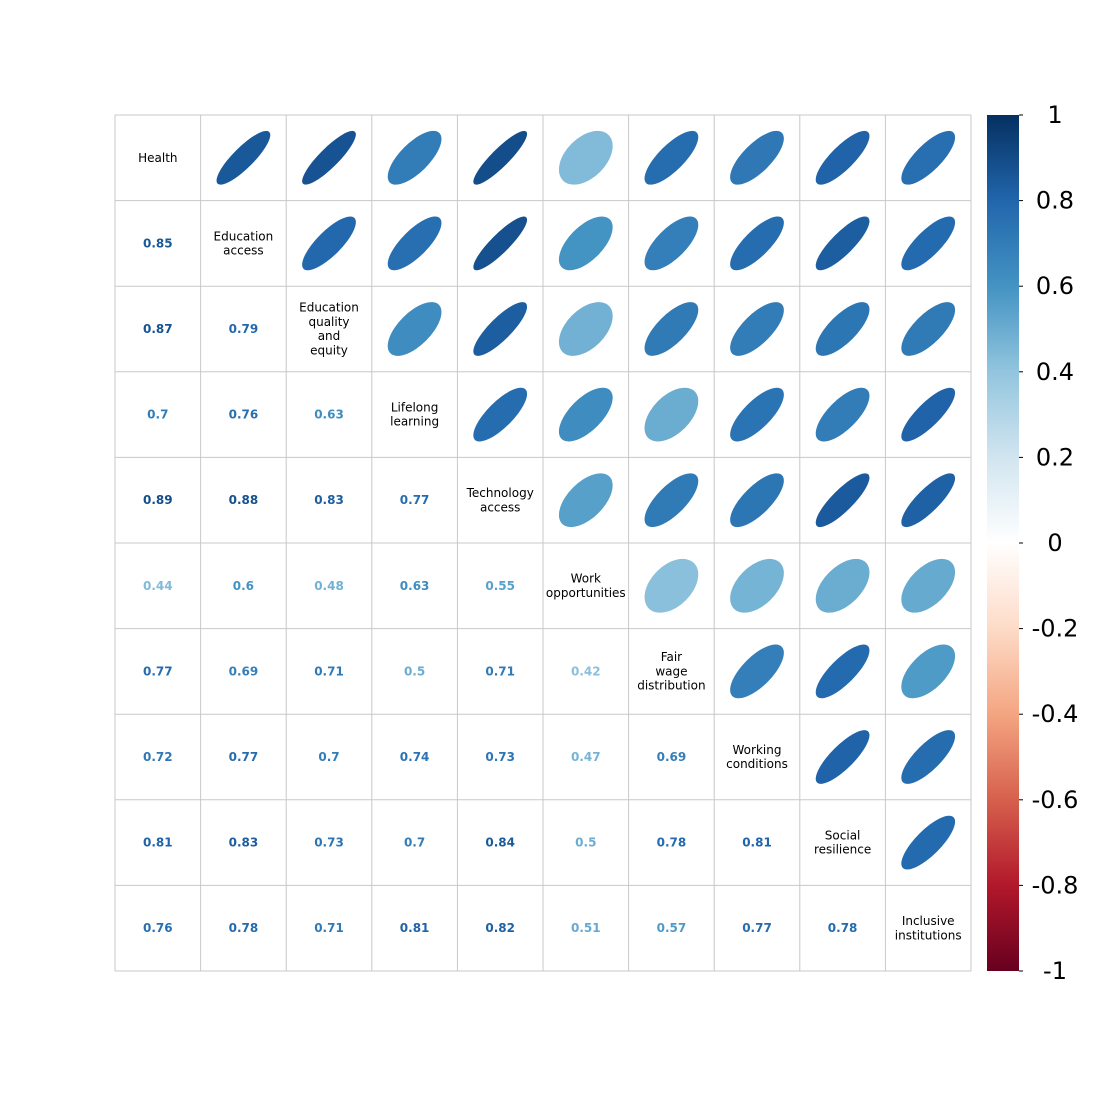 The width and height of the screenshot is (1100, 1100). Describe the element at coordinates (158, 243) in the screenshot. I see `correlation-value: 0.85` at that location.